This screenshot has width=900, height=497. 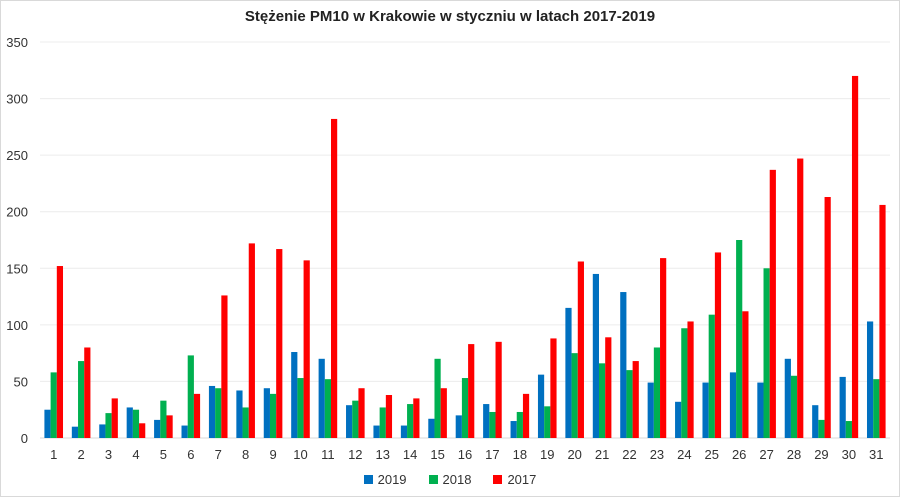 What do you see at coordinates (245, 454) in the screenshot?
I see `x-tick-label: 8` at bounding box center [245, 454].